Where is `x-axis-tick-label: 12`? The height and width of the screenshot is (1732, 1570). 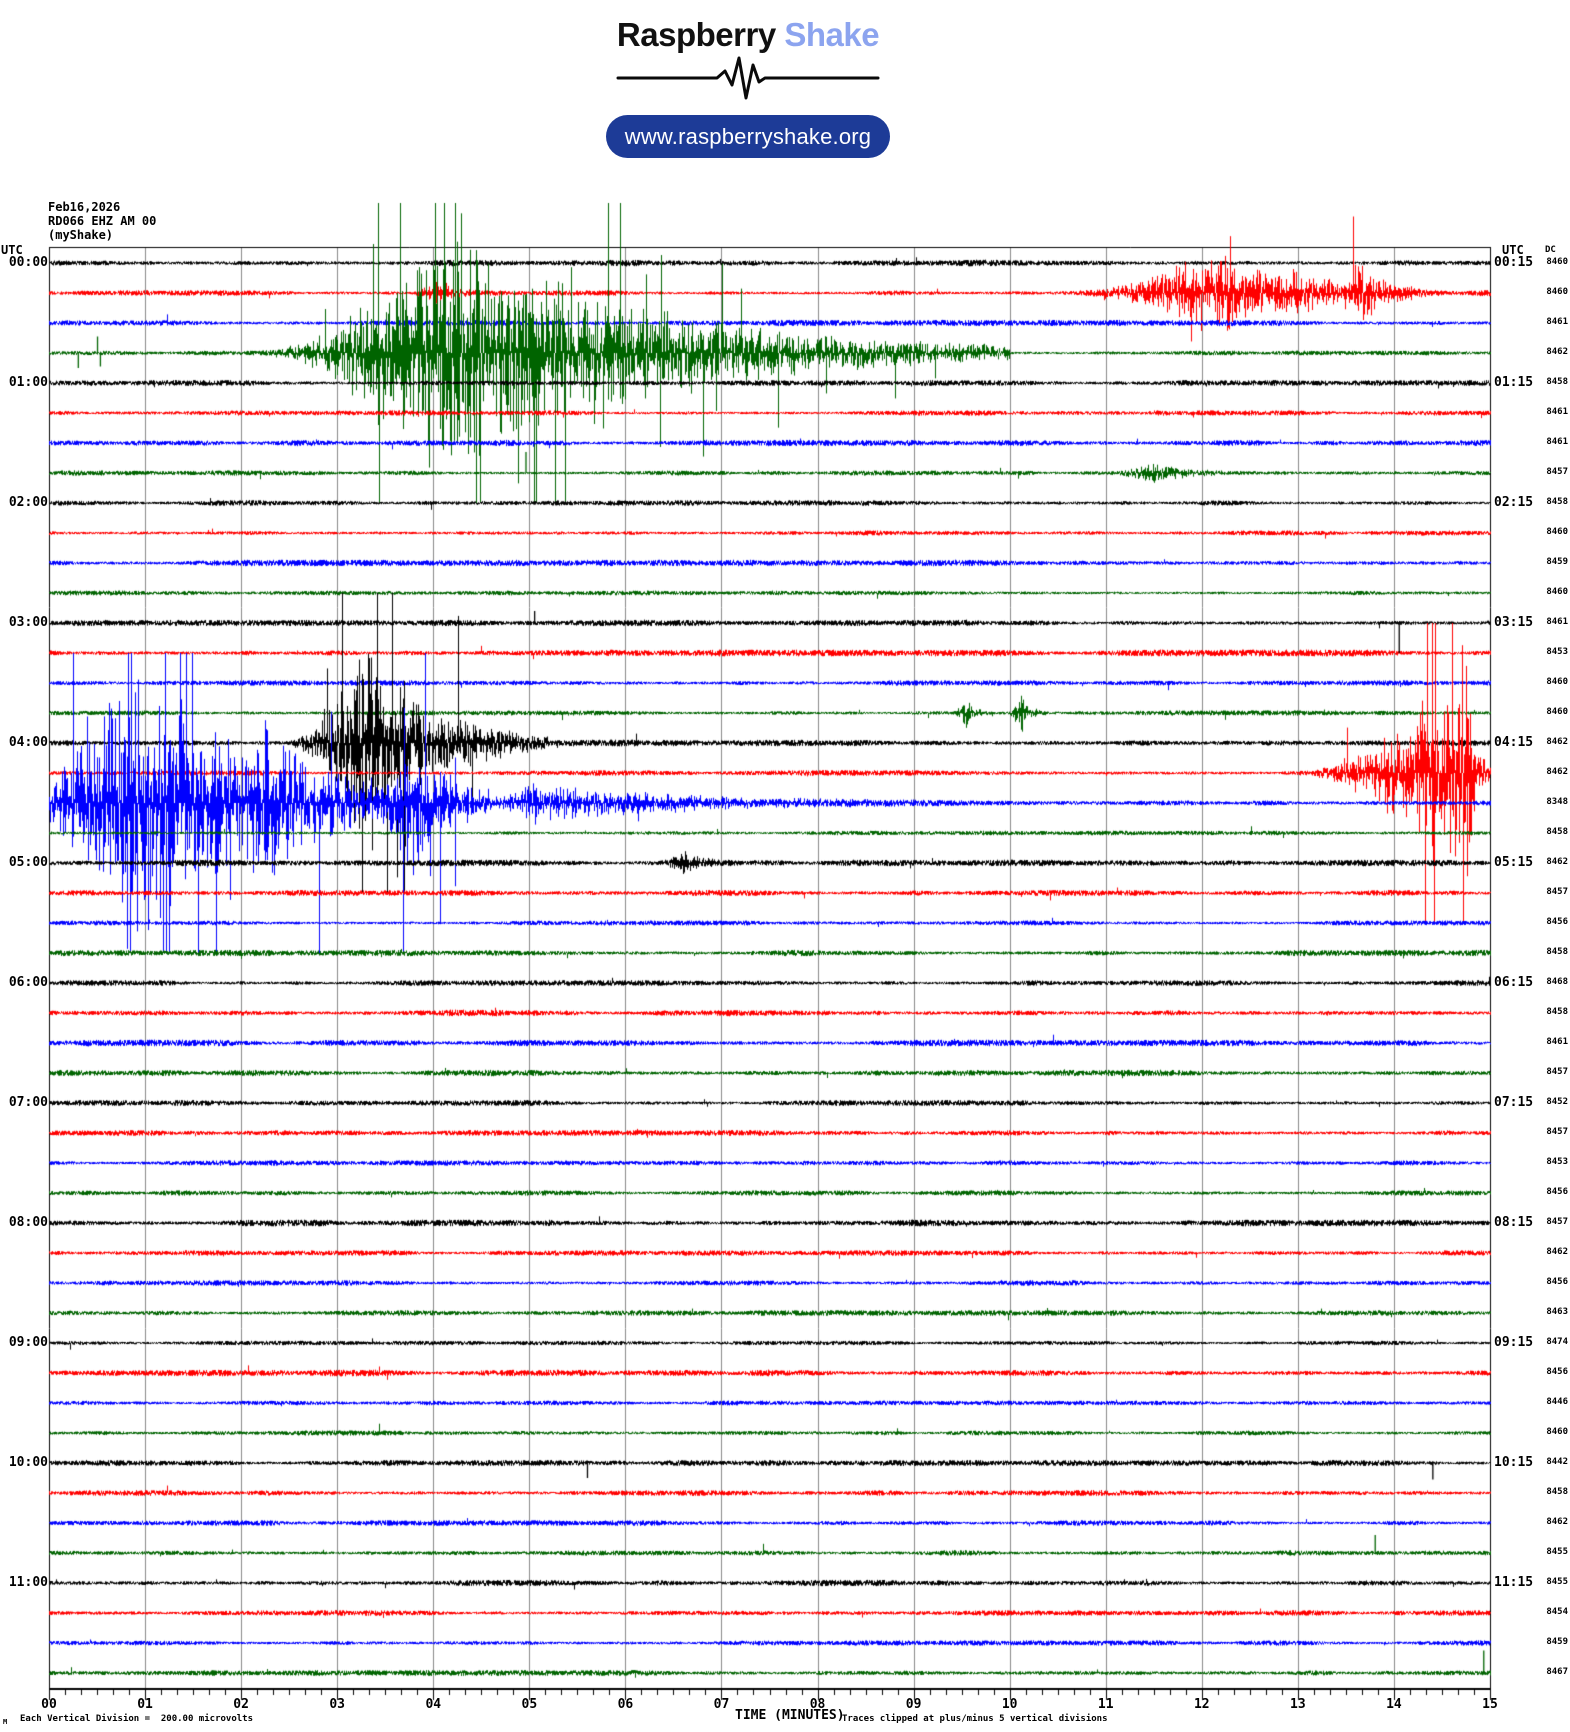
x-axis-tick-label: 12 is located at coordinates (1201, 1704).